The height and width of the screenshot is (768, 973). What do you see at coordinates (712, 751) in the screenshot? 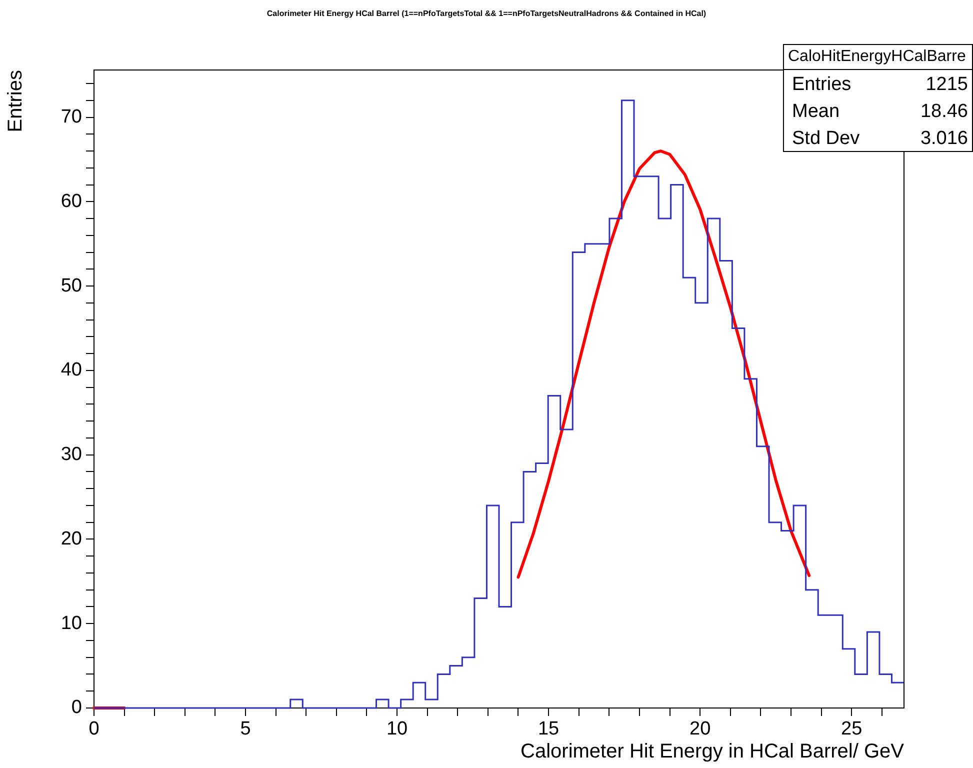
I see `x-axis-title: Calorimeter Hit Energy in HCal Barrel/ GeV` at bounding box center [712, 751].